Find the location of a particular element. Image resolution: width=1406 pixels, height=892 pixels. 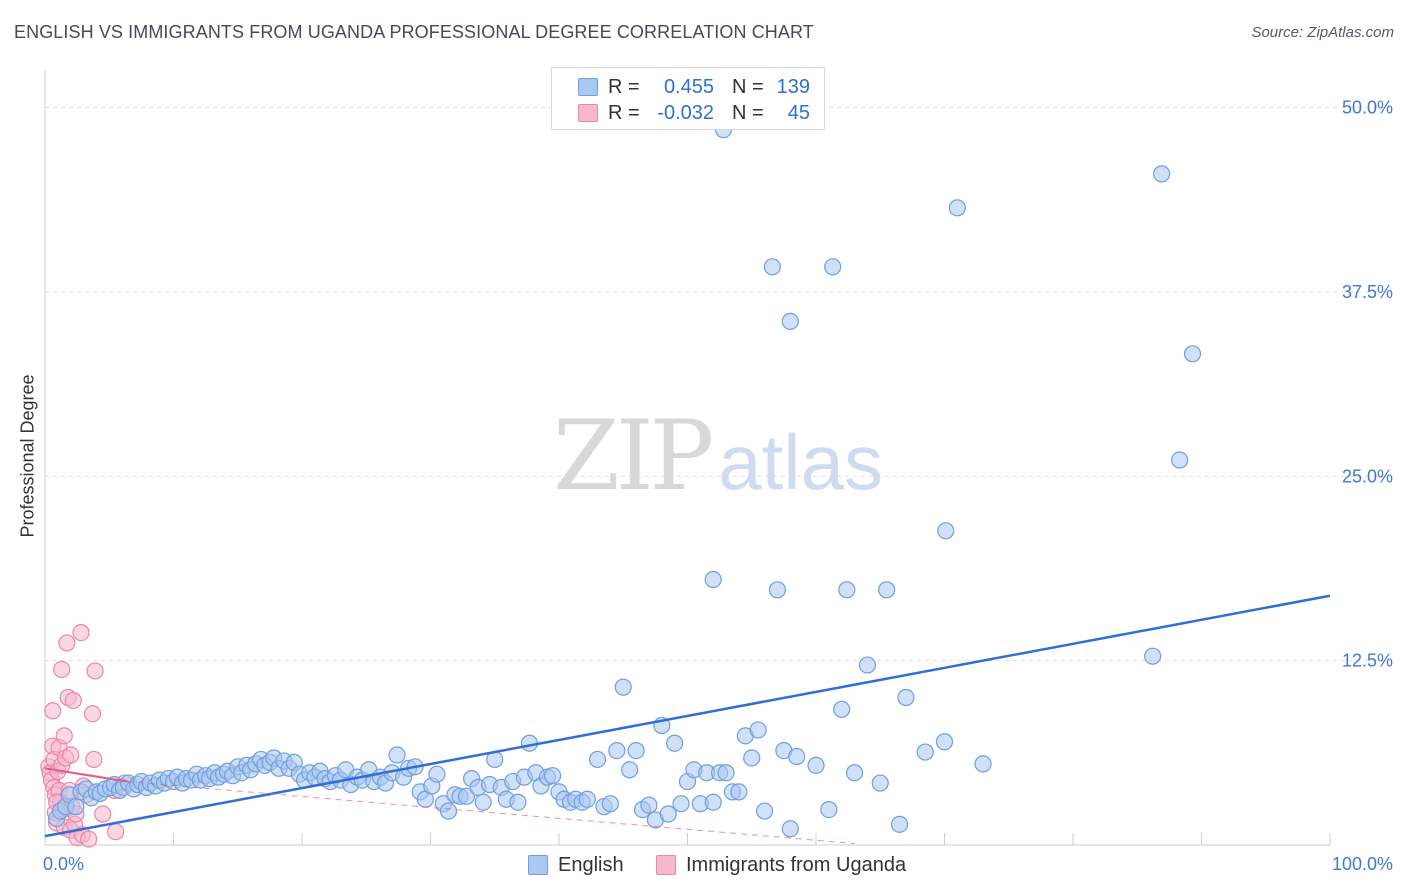

y-axis-label: Professional Degree is located at coordinates (27, 456).